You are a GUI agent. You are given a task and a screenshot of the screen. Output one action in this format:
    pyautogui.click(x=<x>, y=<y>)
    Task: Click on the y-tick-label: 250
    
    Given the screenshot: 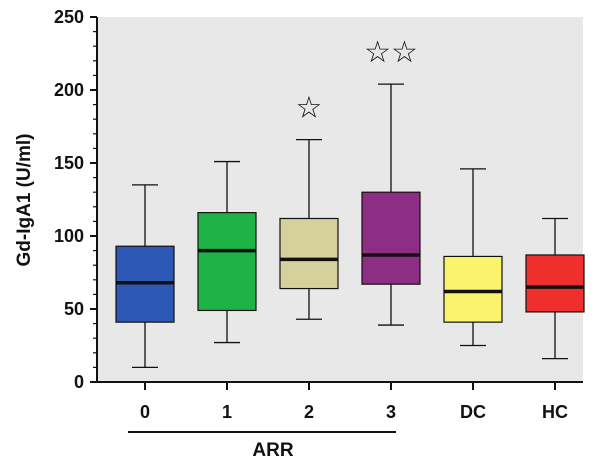 What is the action you would take?
    pyautogui.click(x=69, y=17)
    